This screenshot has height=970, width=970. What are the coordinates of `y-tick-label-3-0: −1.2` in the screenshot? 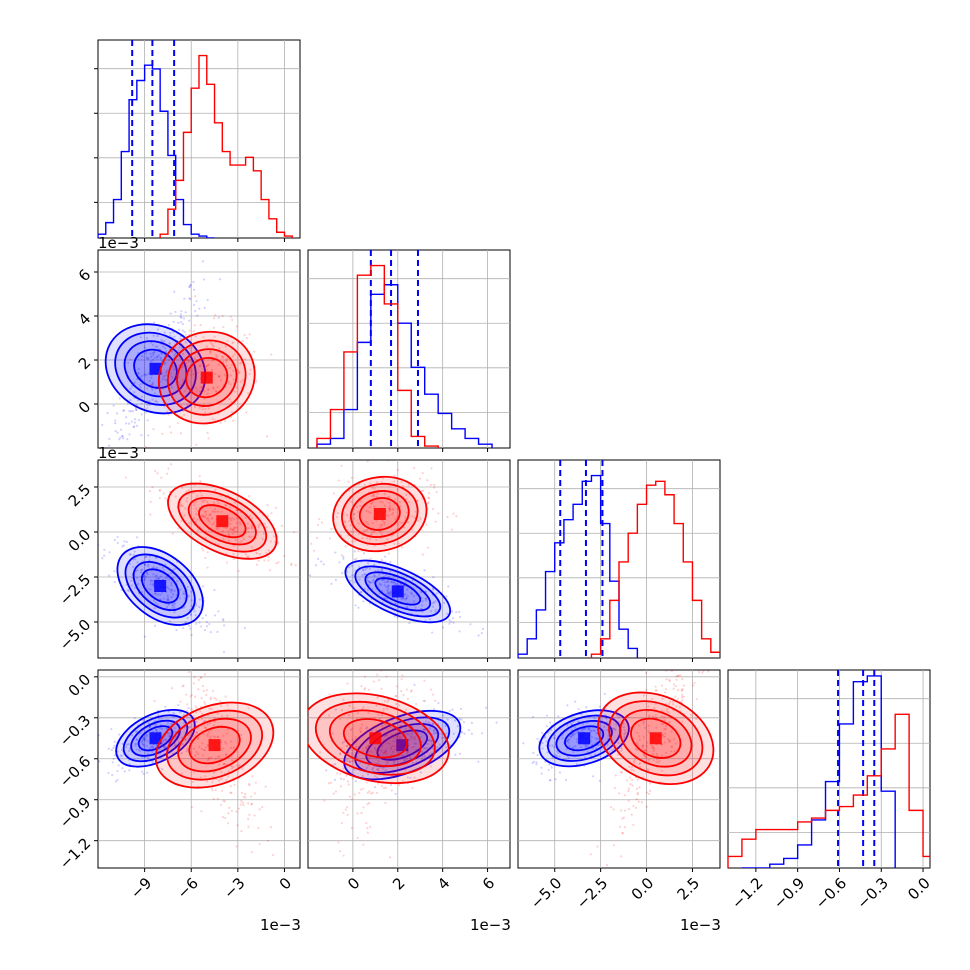 It's located at (75, 853).